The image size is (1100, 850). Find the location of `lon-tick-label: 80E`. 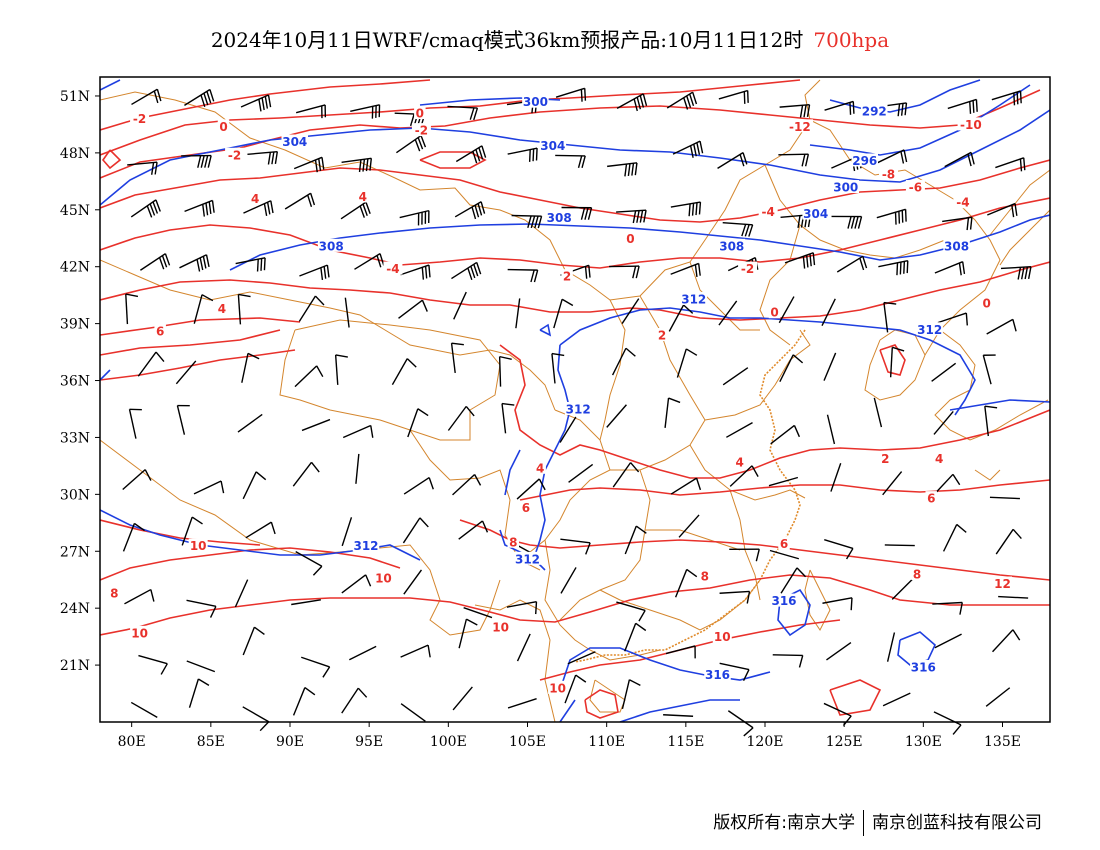

lon-tick-label: 80E is located at coordinates (132, 742).